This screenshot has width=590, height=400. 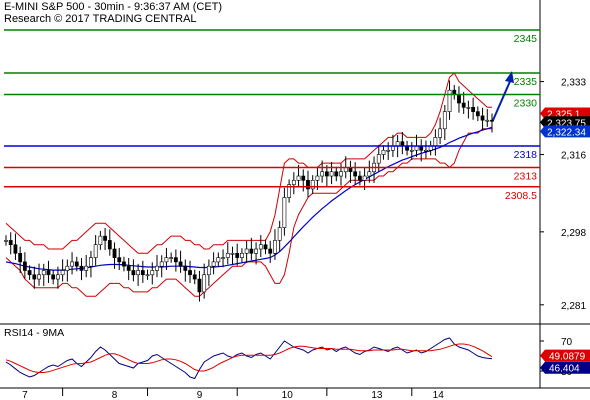 I want to click on level-label: 2313, so click(x=526, y=176).